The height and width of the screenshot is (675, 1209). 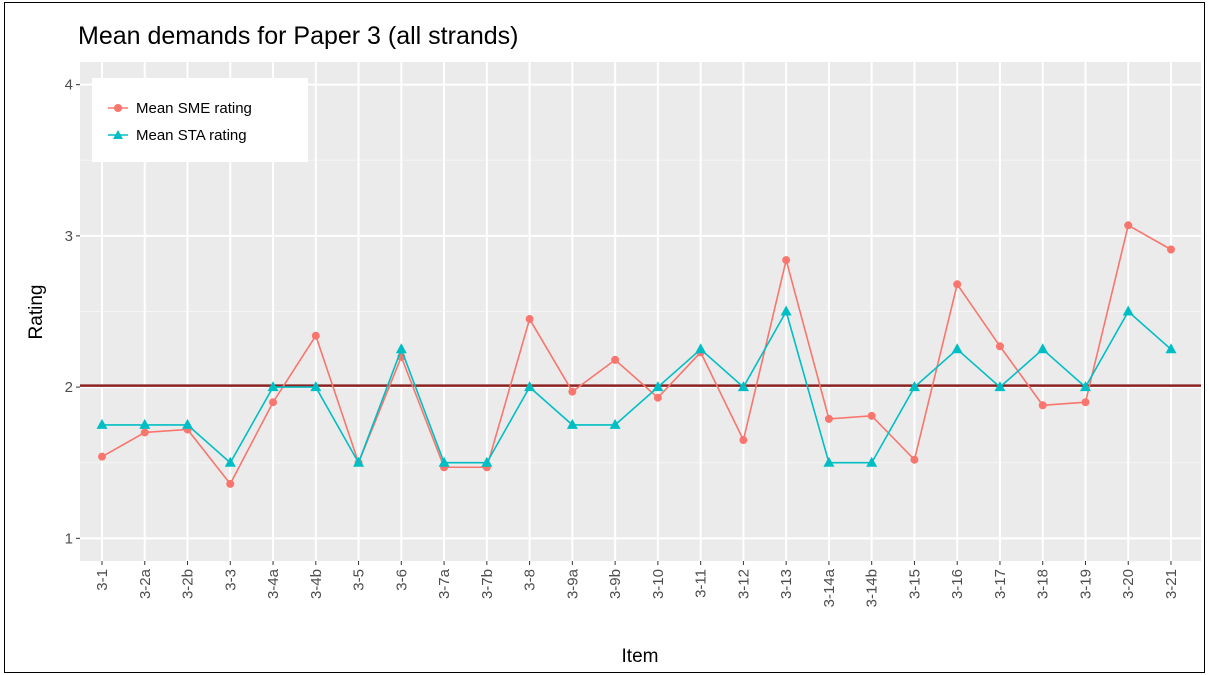 I want to click on x-tick-label: 3-21, so click(x=1171, y=584).